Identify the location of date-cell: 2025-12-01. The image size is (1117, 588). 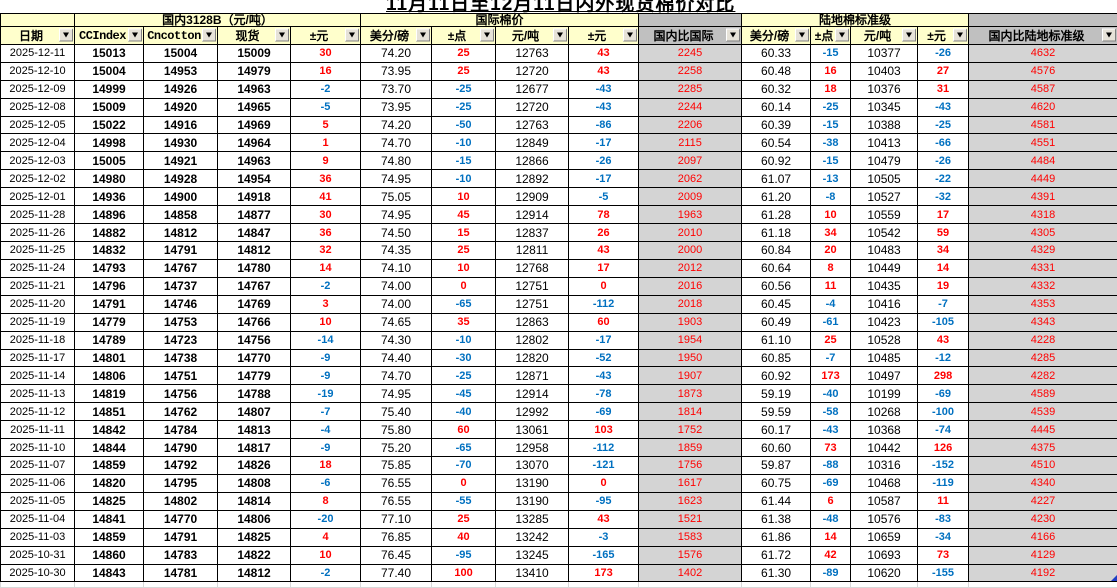
(37, 197).